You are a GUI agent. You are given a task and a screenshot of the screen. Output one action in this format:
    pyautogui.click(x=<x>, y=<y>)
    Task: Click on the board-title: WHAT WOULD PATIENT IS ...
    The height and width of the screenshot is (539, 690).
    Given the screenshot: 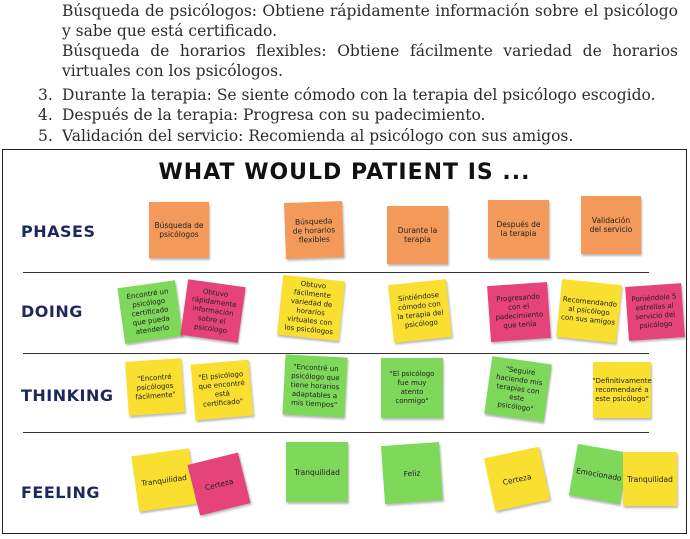 What is the action you would take?
    pyautogui.click(x=344, y=172)
    